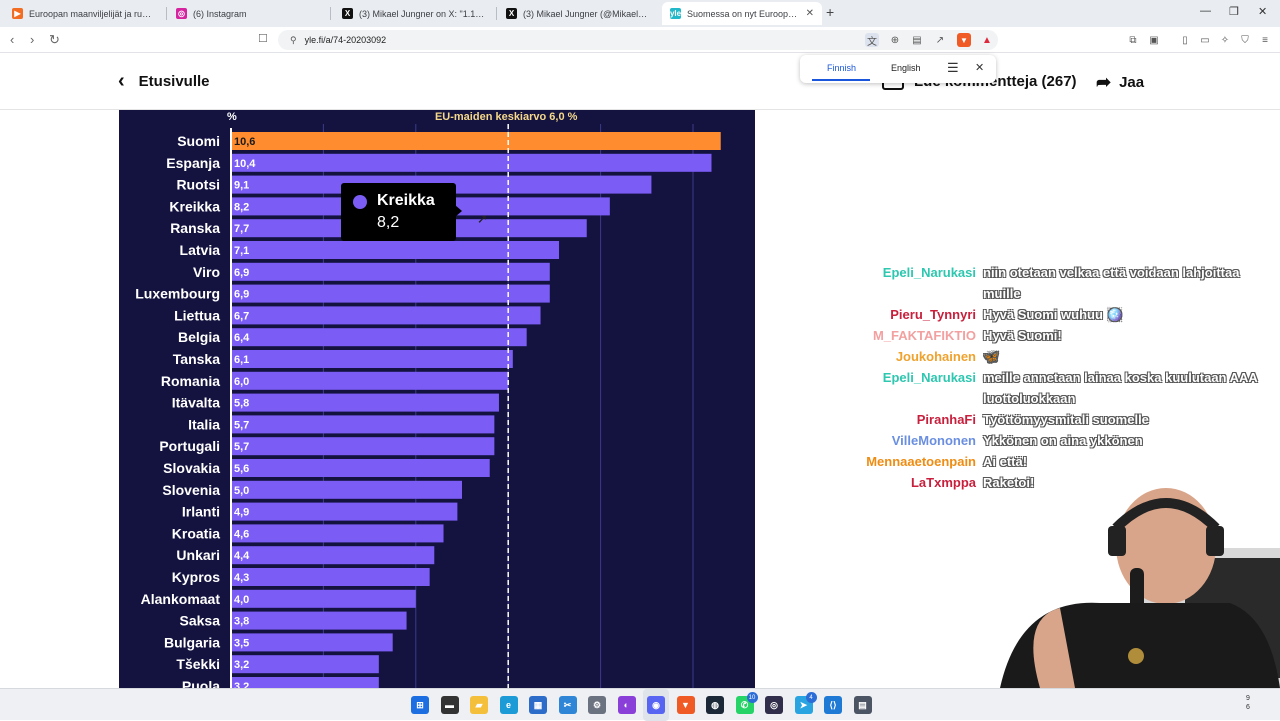 This screenshot has width=1280, height=721. What do you see at coordinates (191, 490) in the screenshot?
I see `category-label: Slovenia` at bounding box center [191, 490].